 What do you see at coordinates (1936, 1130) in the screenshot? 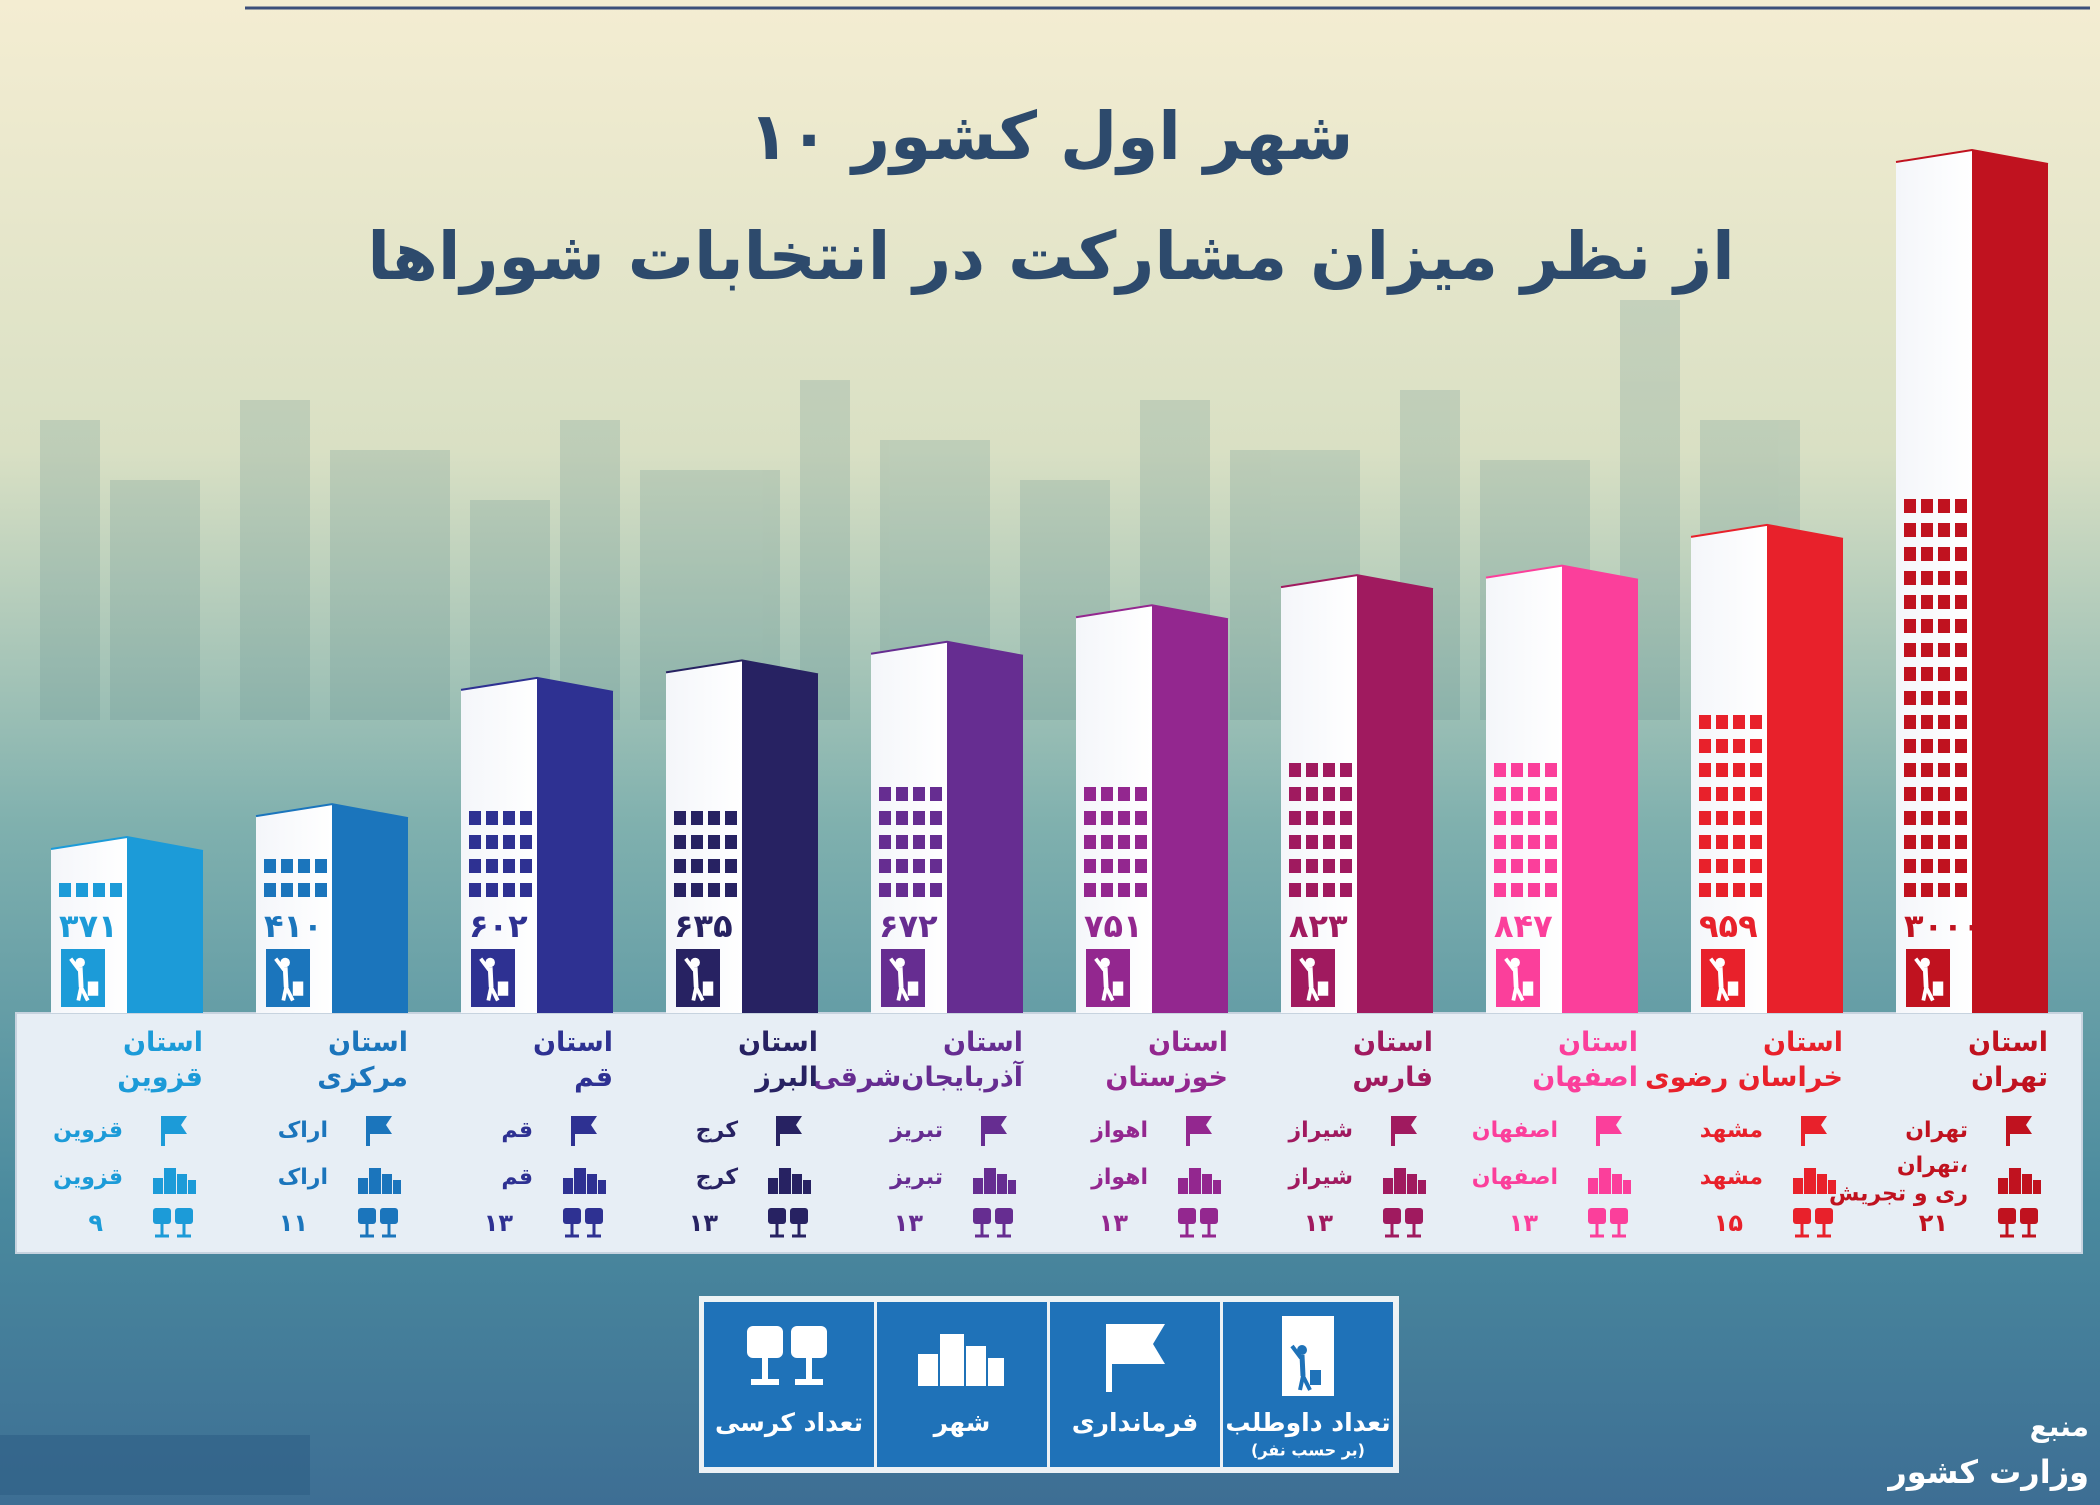
I see `governorate-label: تهران` at bounding box center [1936, 1130].